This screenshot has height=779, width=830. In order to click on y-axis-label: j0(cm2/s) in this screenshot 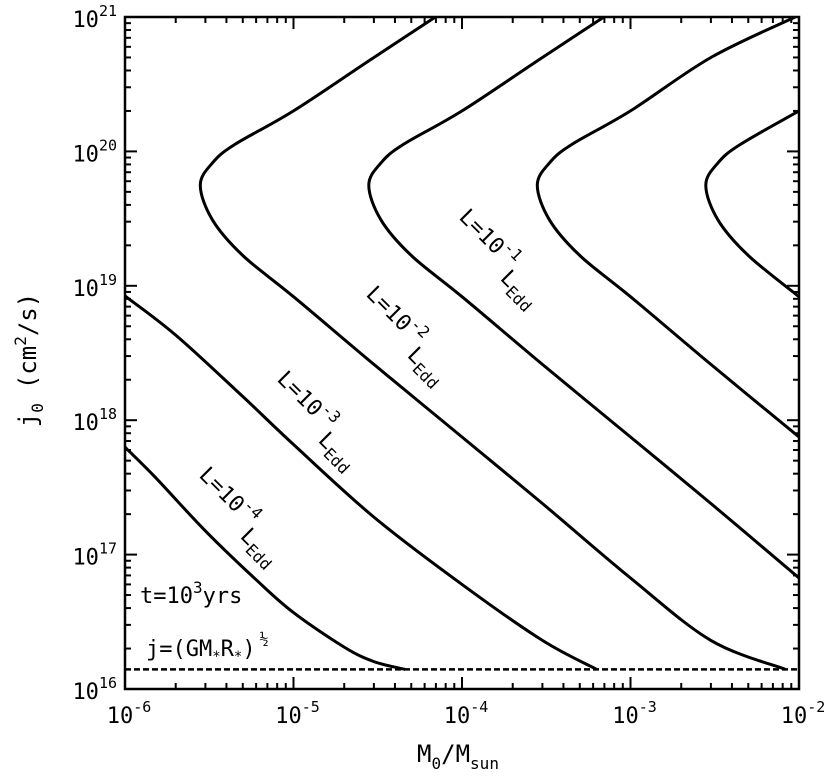, I will do `click(29, 360)`.